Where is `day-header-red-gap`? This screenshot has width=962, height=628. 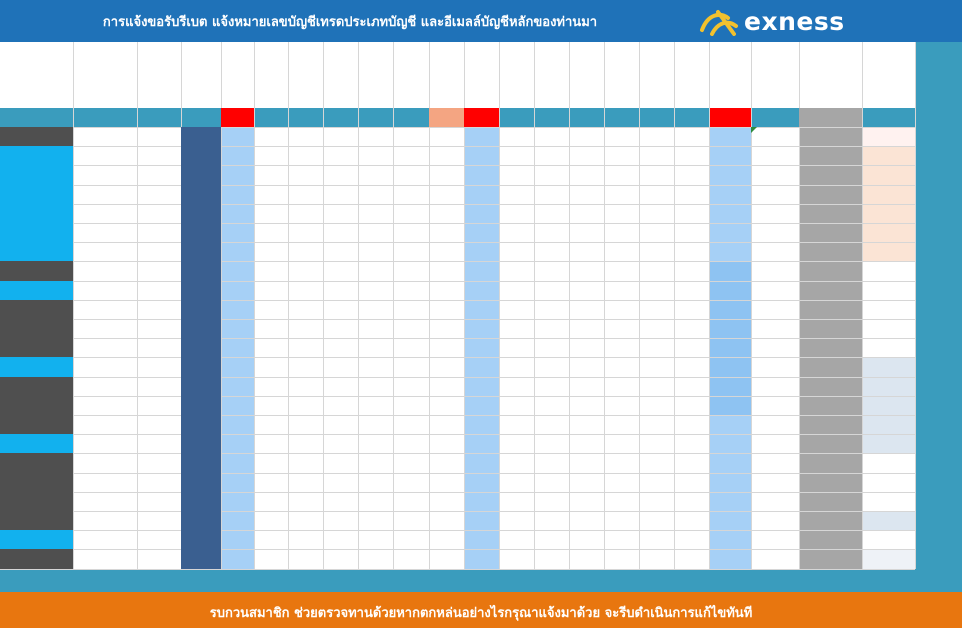
day-header-red-gap is located at coordinates (730, 117).